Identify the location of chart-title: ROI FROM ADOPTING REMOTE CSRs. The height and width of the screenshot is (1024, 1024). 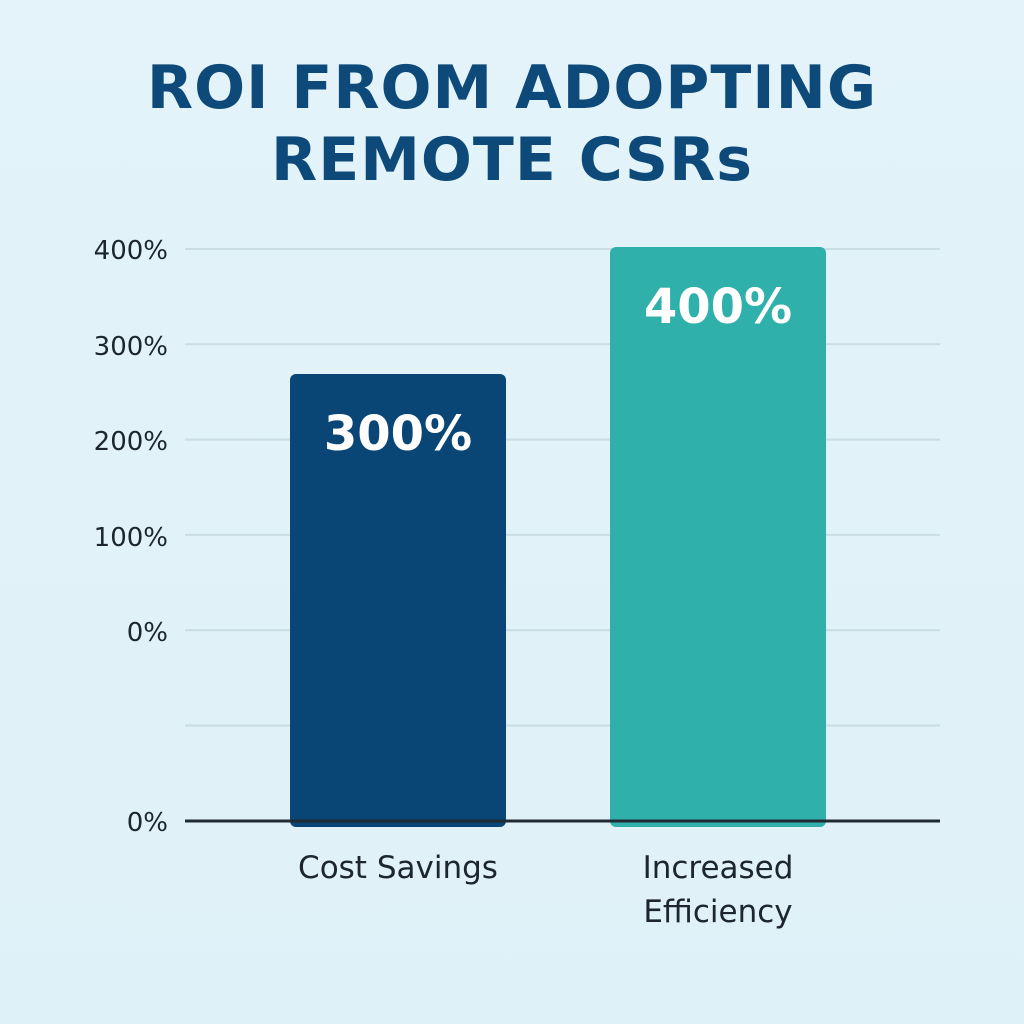
(512, 124).